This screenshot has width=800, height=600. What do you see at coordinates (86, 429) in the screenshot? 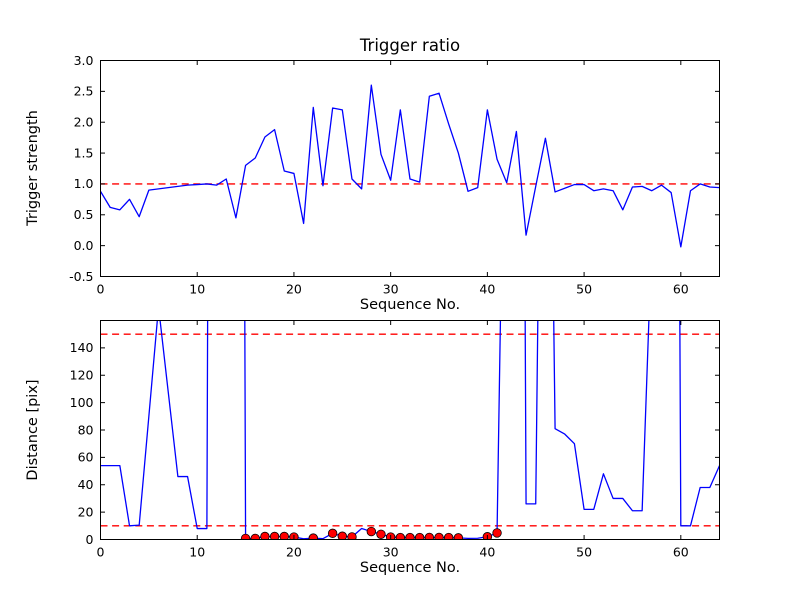
I see `y-tick-label: 80` at bounding box center [86, 429].